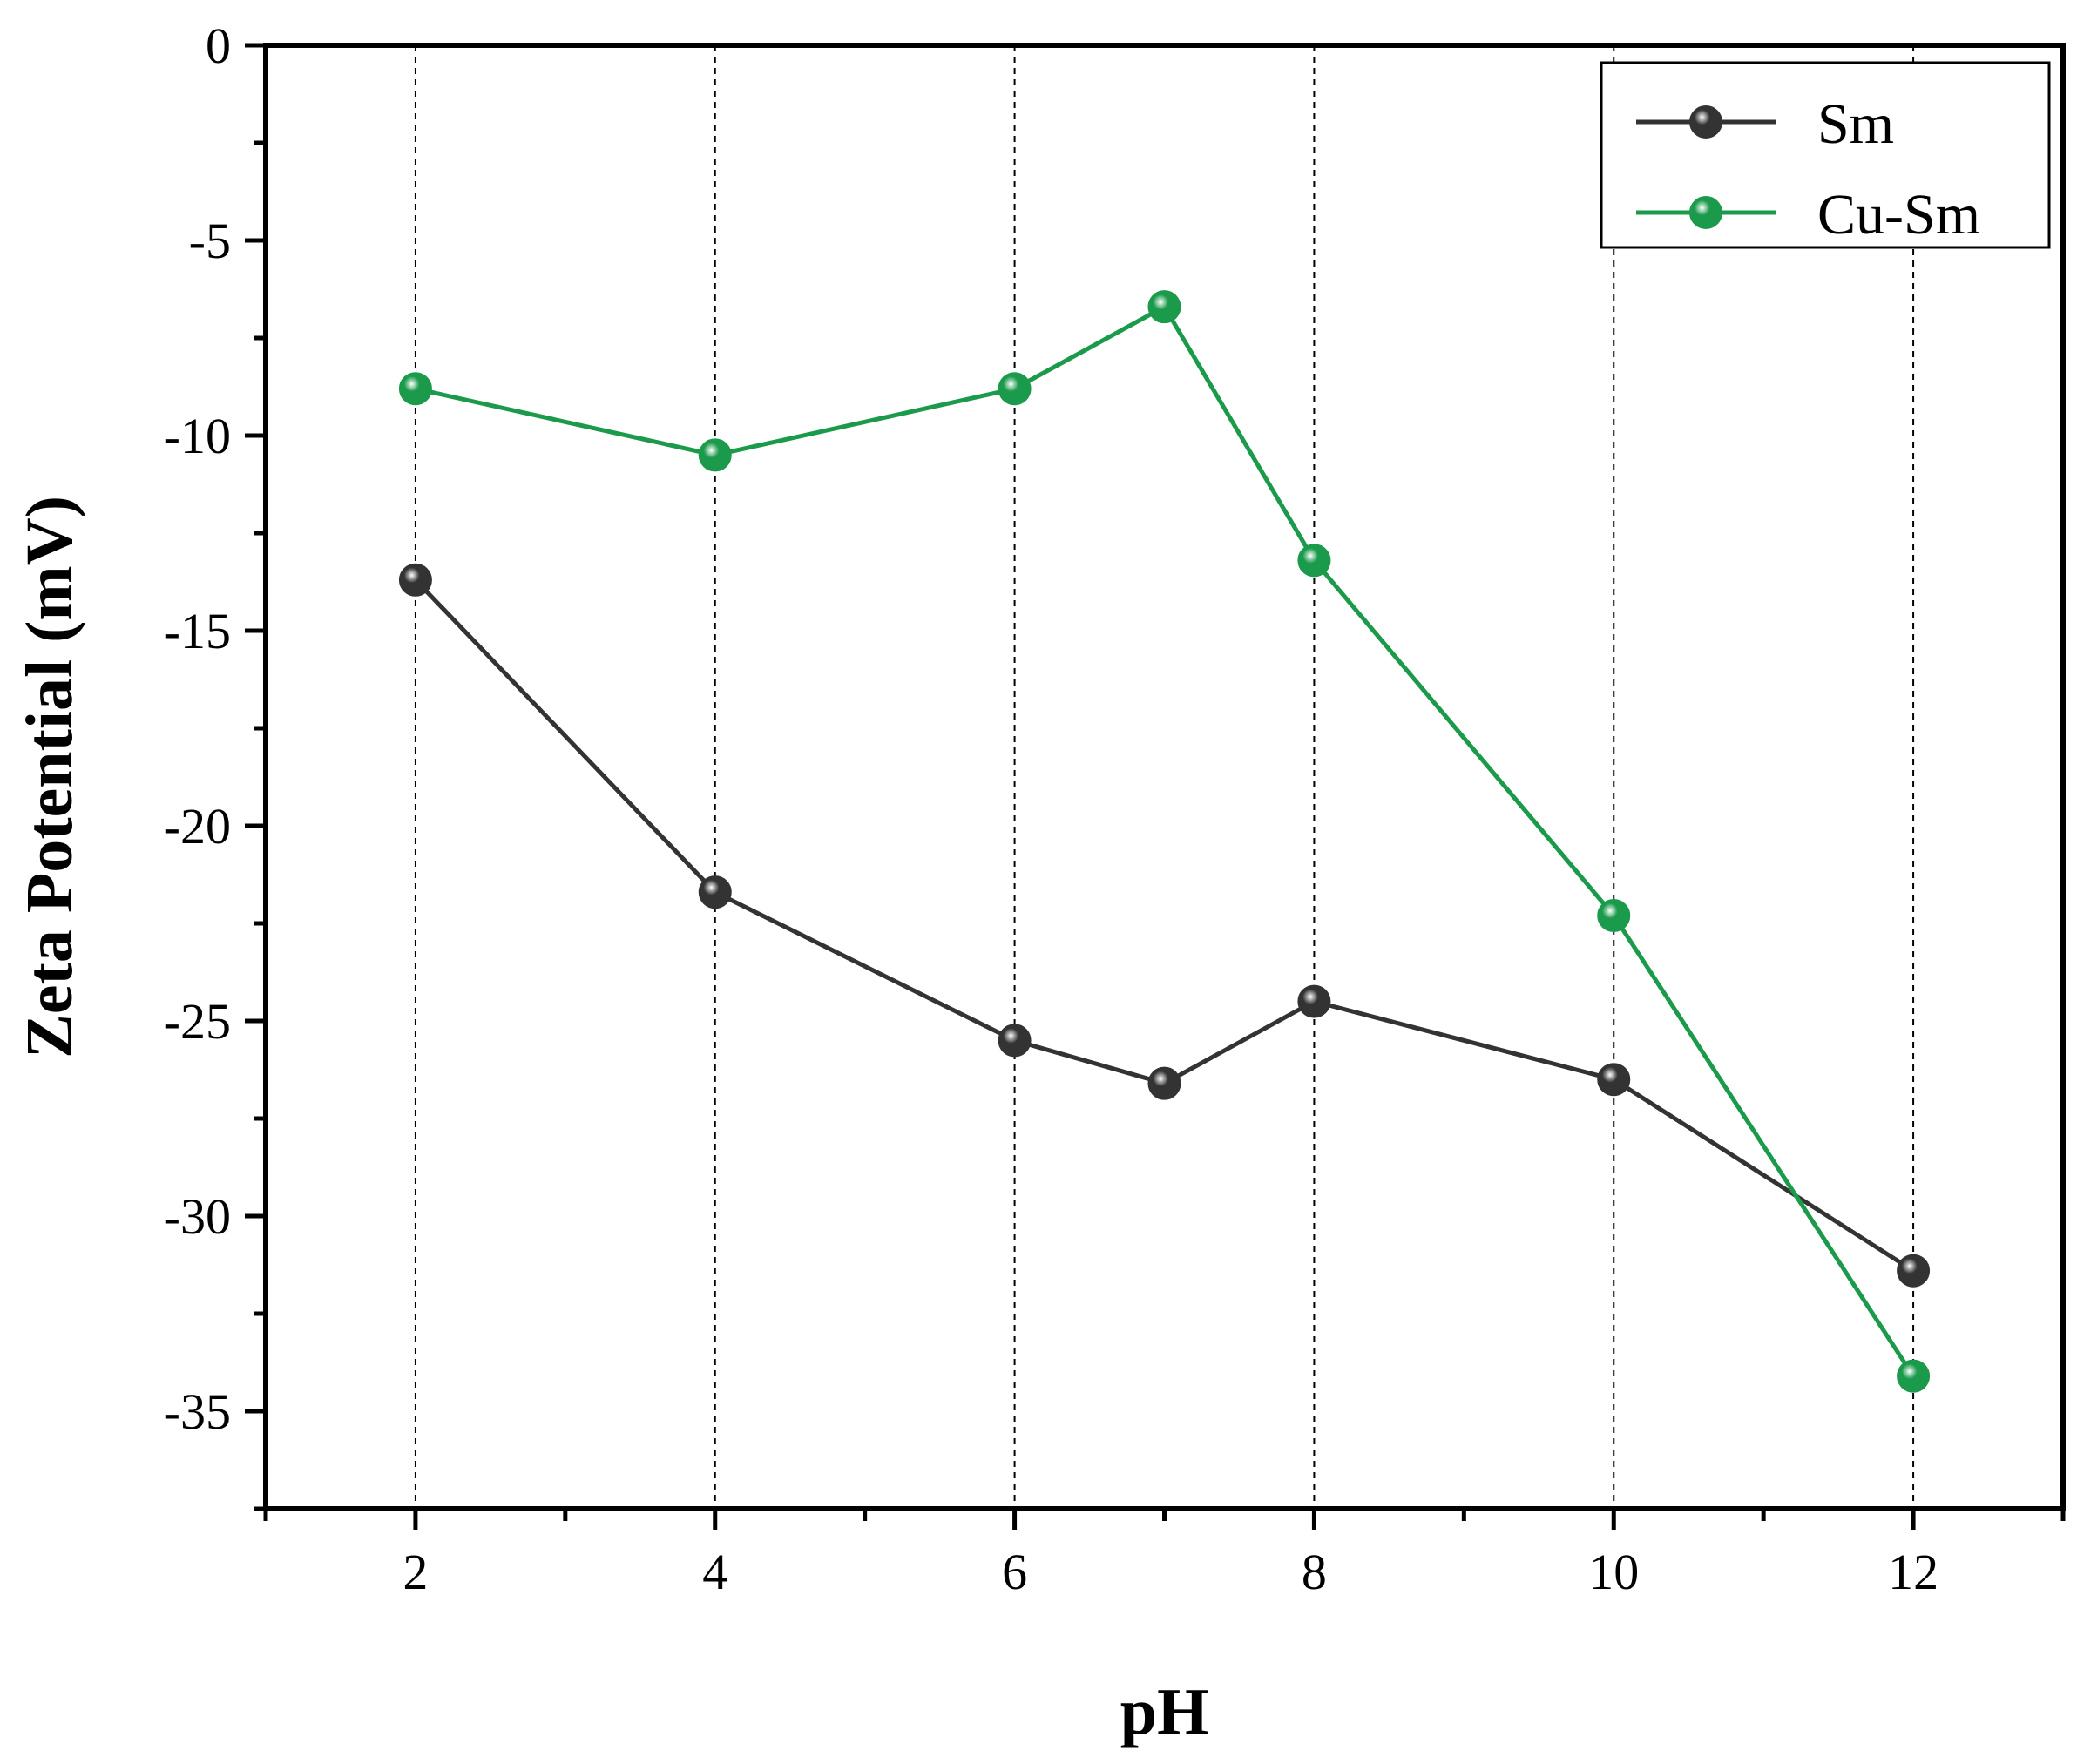 Image resolution: width=2077 pixels, height=1764 pixels. I want to click on legend-label: Sm, so click(1855, 124).